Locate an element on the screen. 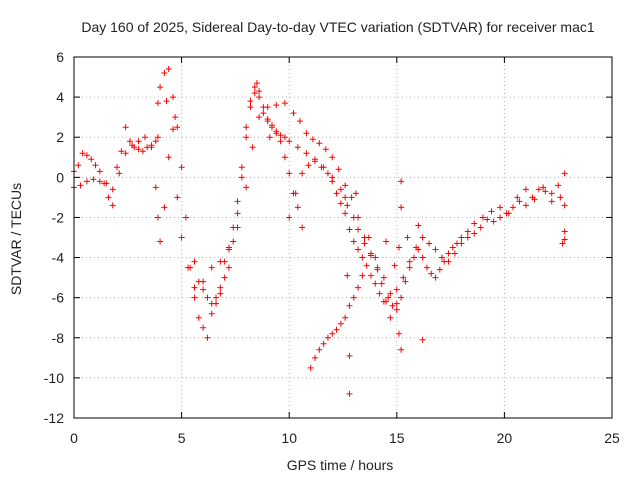 The image size is (640, 480). x-tick-label: 5 is located at coordinates (182, 438).